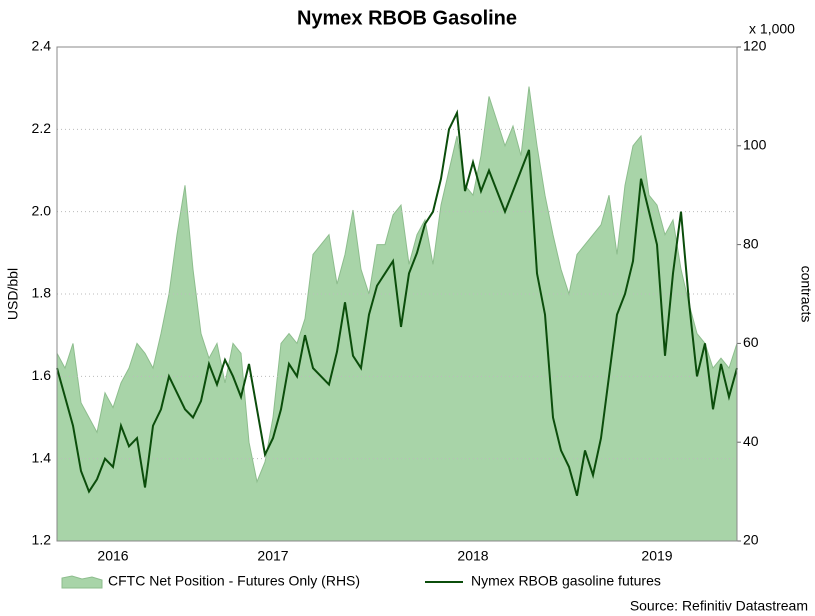 The height and width of the screenshot is (616, 815). I want to click on legend-swatch, so click(82, 582).